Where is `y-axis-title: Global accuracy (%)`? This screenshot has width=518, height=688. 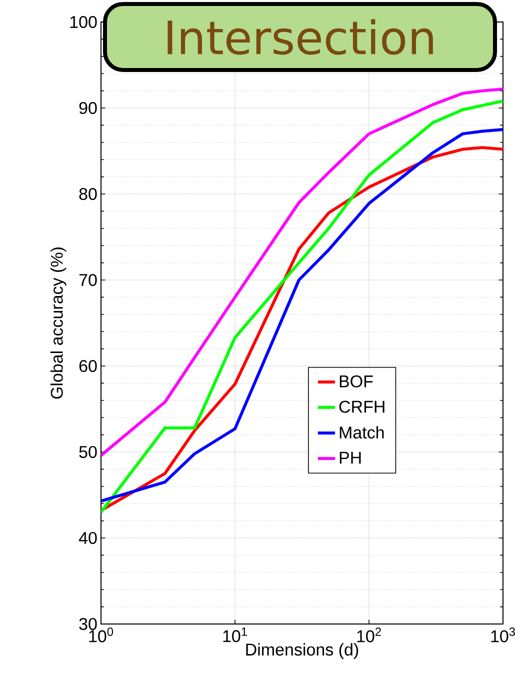
y-axis-title: Global accuracy (%) is located at coordinates (58, 323).